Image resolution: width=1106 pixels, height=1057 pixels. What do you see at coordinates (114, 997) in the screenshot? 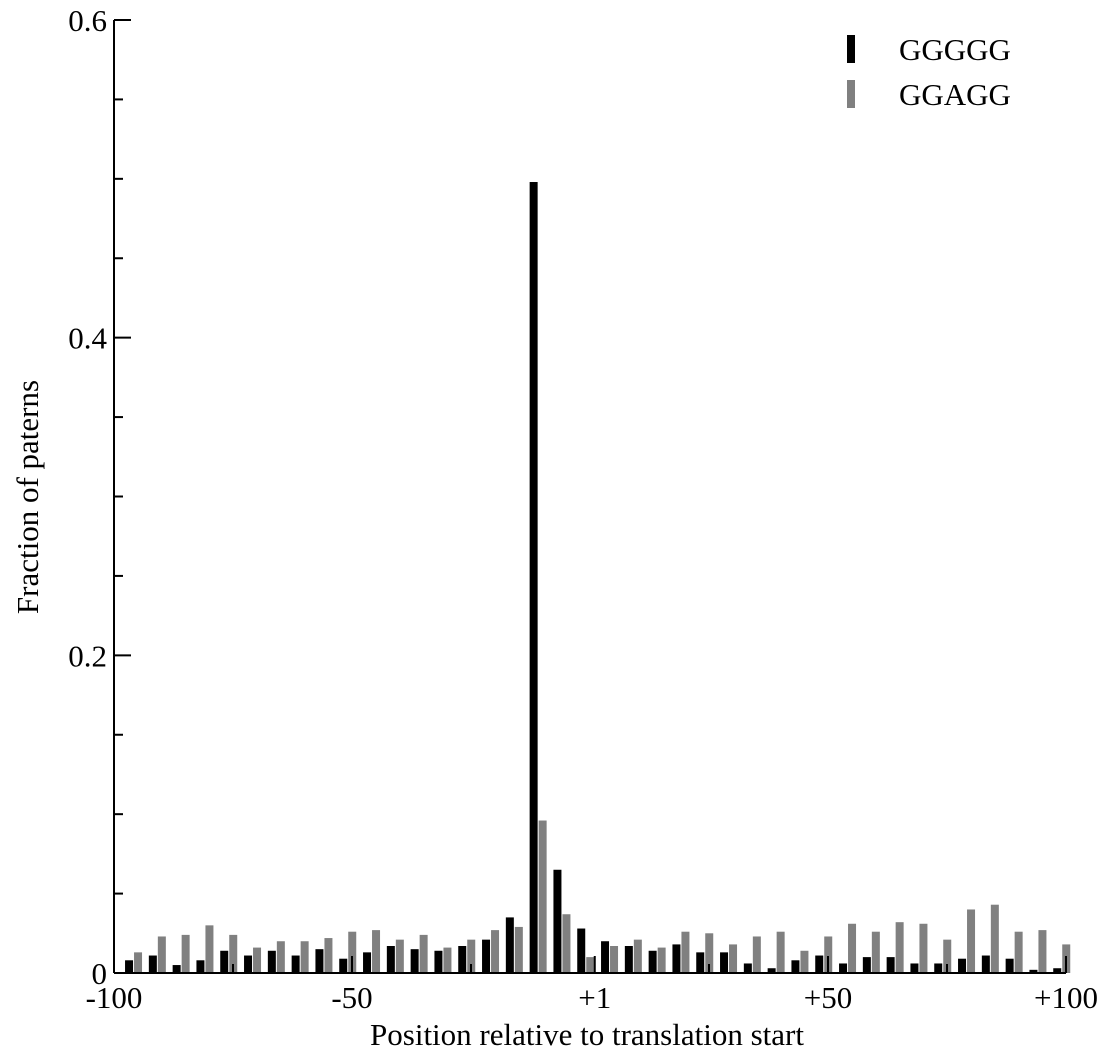
I see `x-tick-label-0: -100` at bounding box center [114, 997].